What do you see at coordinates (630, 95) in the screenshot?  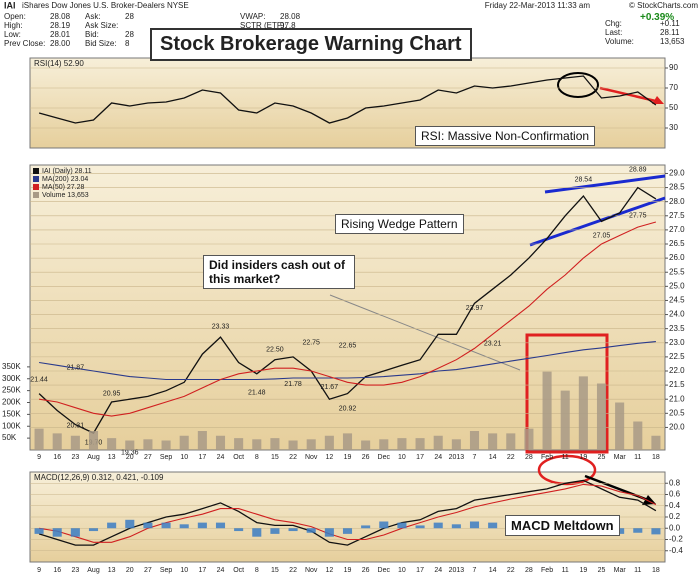 I see `rsi-arrow` at bounding box center [630, 95].